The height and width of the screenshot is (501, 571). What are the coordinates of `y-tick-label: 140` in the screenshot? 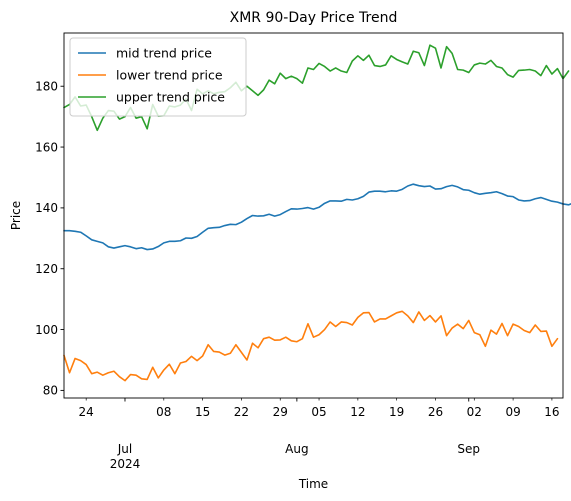 It's located at (46, 208).